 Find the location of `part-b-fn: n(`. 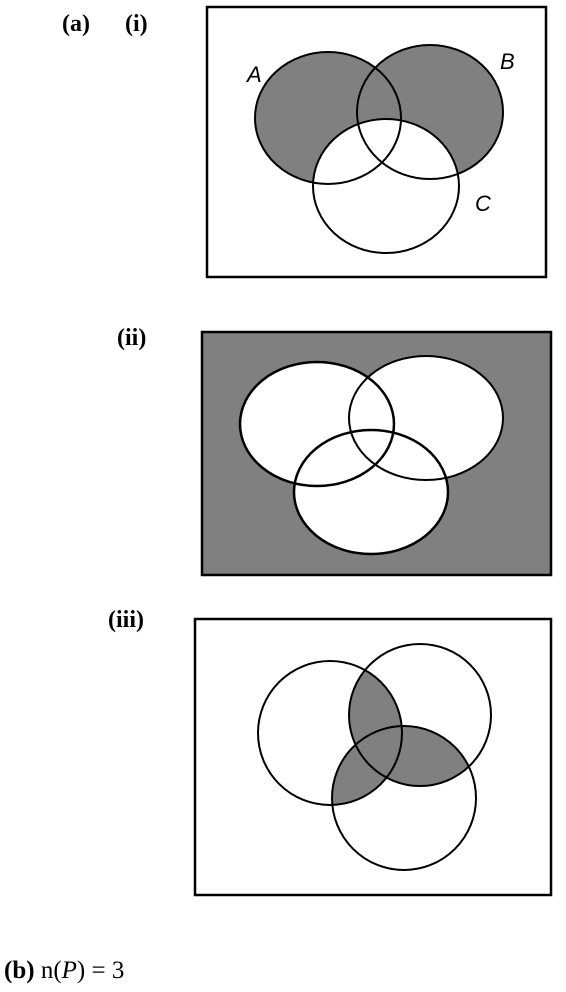

part-b-fn: n( is located at coordinates (51, 970).